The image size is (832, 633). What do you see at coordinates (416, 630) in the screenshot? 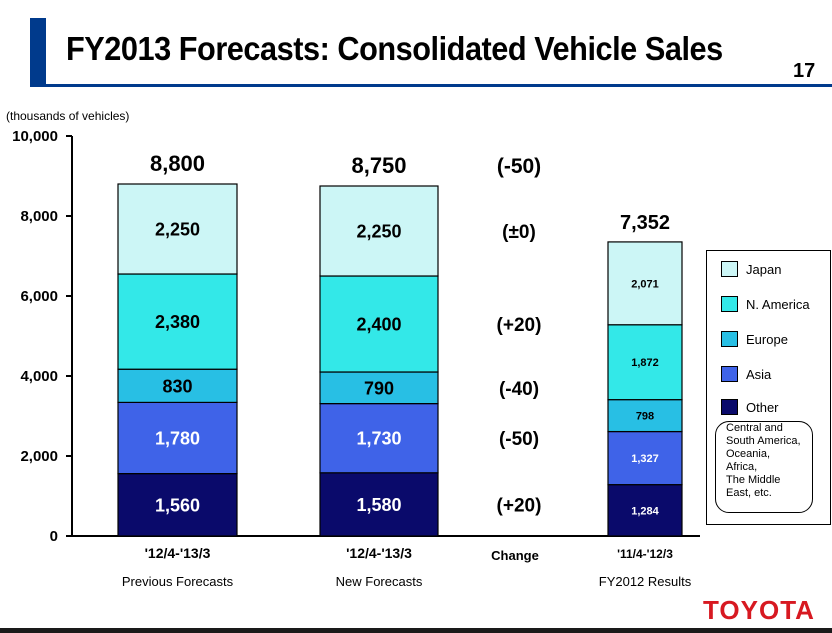
I see `footer-divider` at bounding box center [416, 630].